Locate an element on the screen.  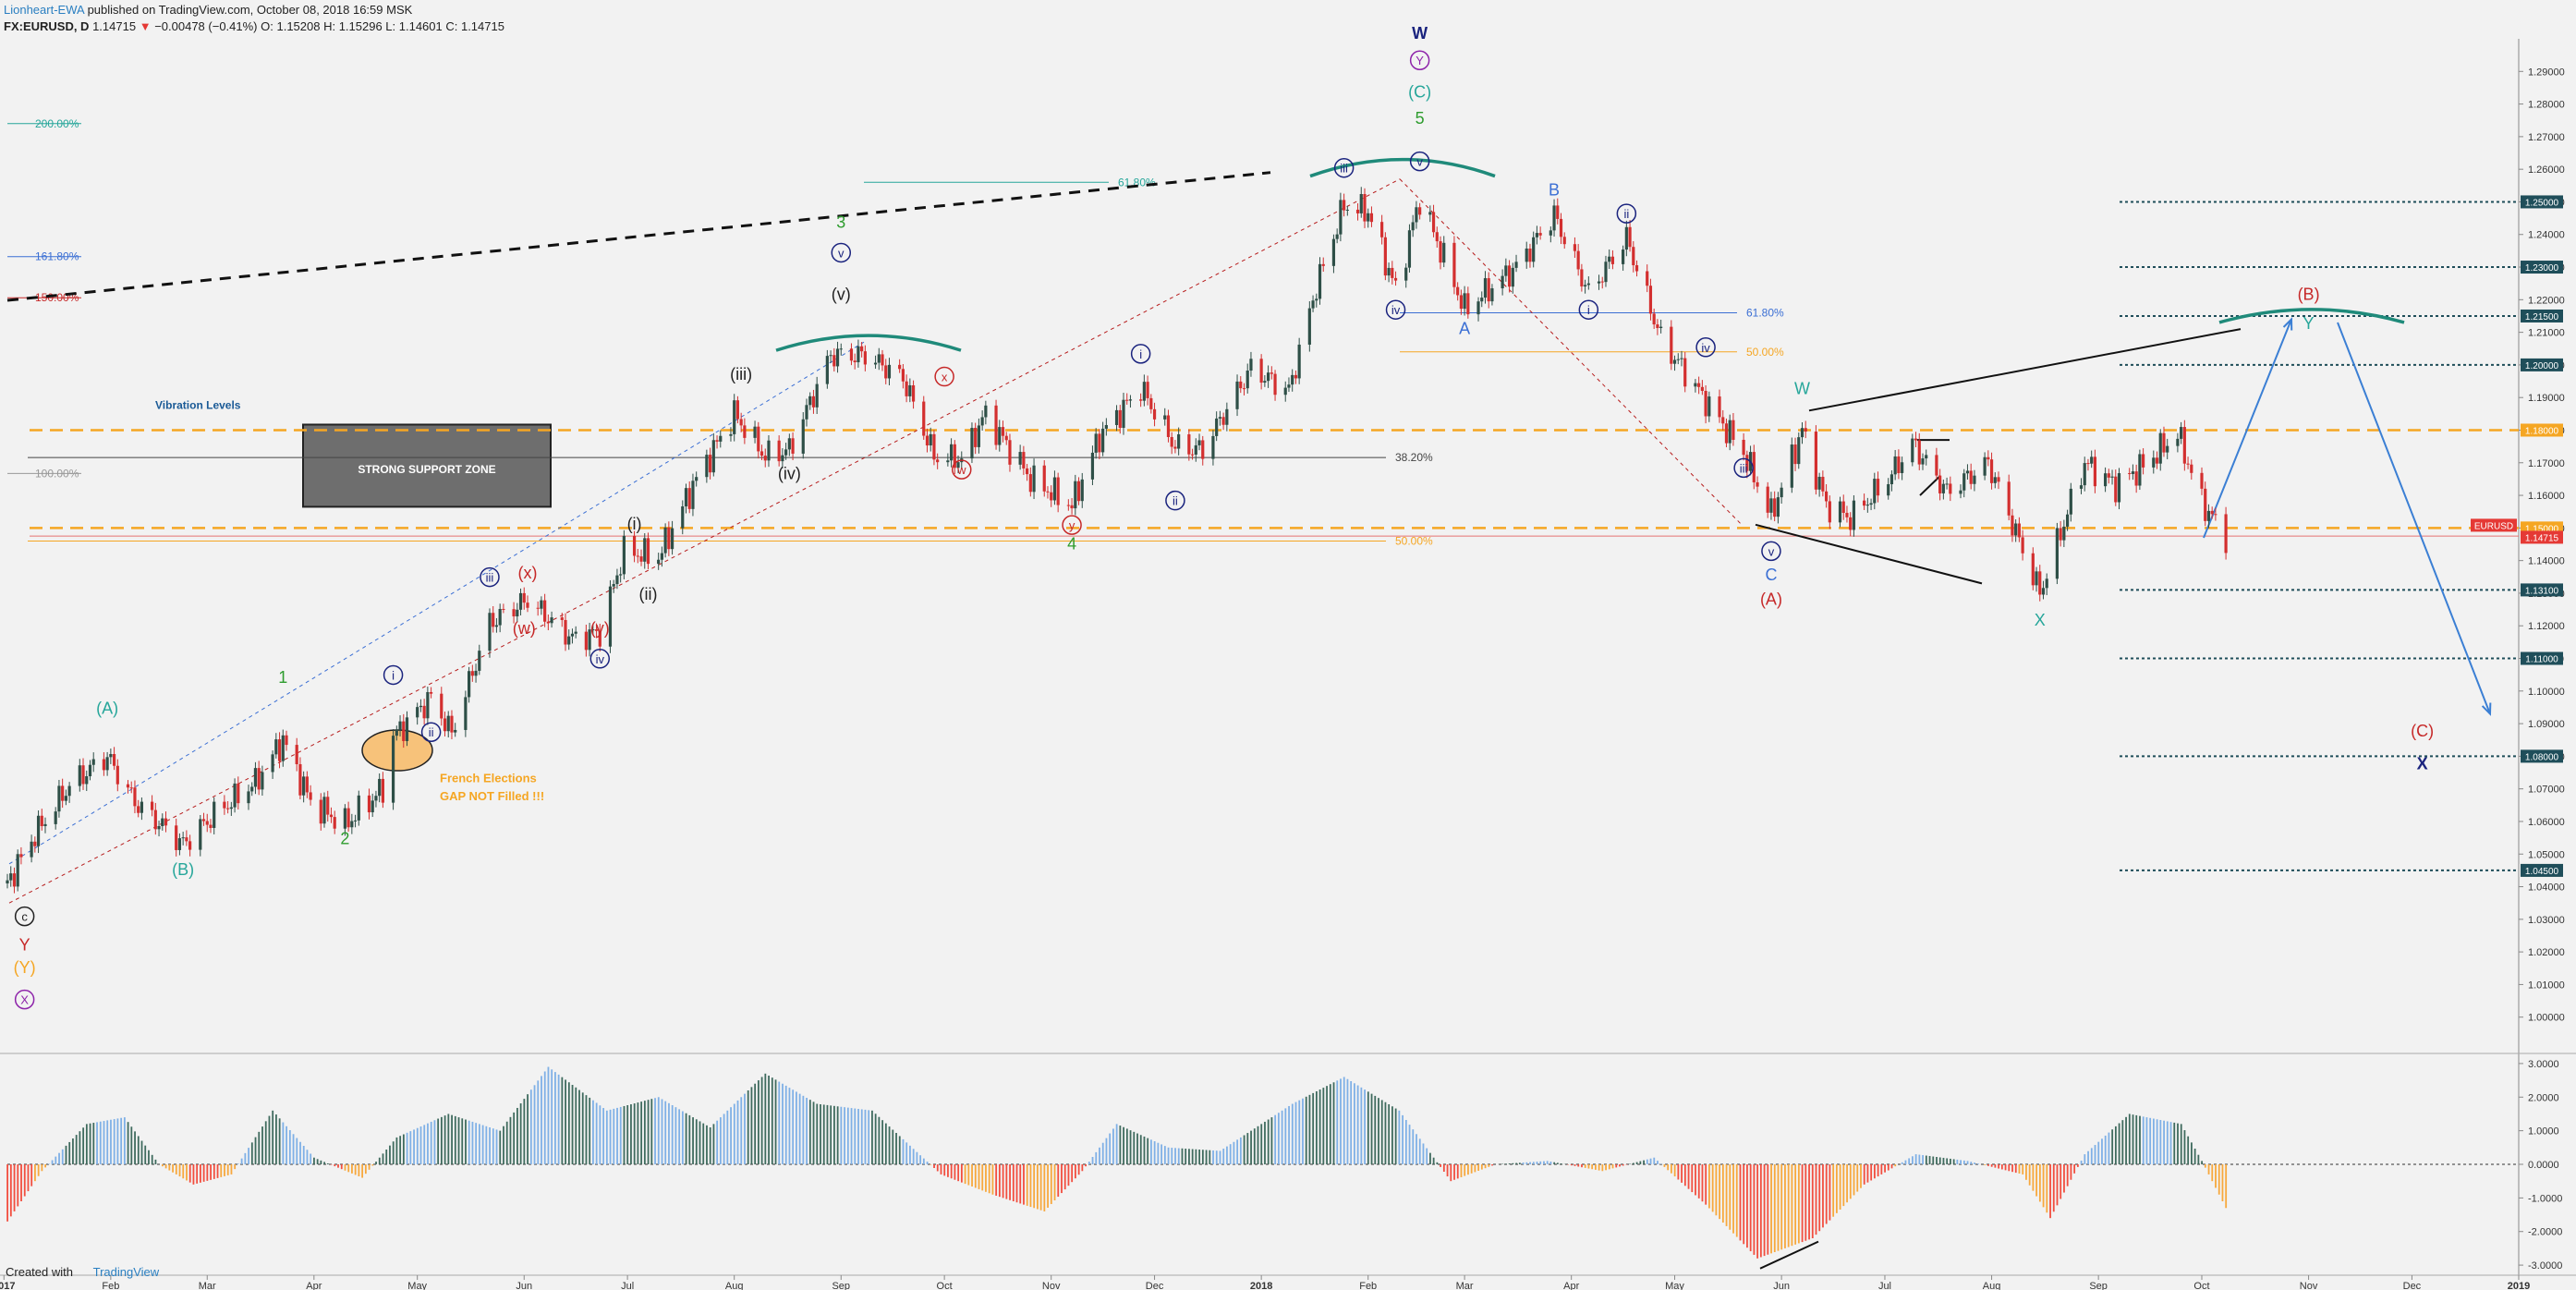
x-tick-label: May is located at coordinates (1674, 1285).